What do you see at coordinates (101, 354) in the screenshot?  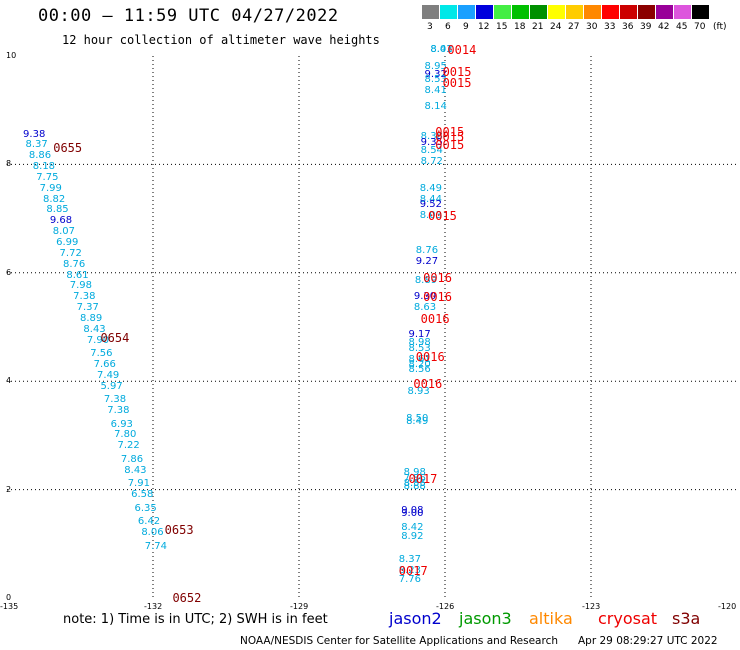 I see `wave-height-value: 7.56` at bounding box center [101, 354].